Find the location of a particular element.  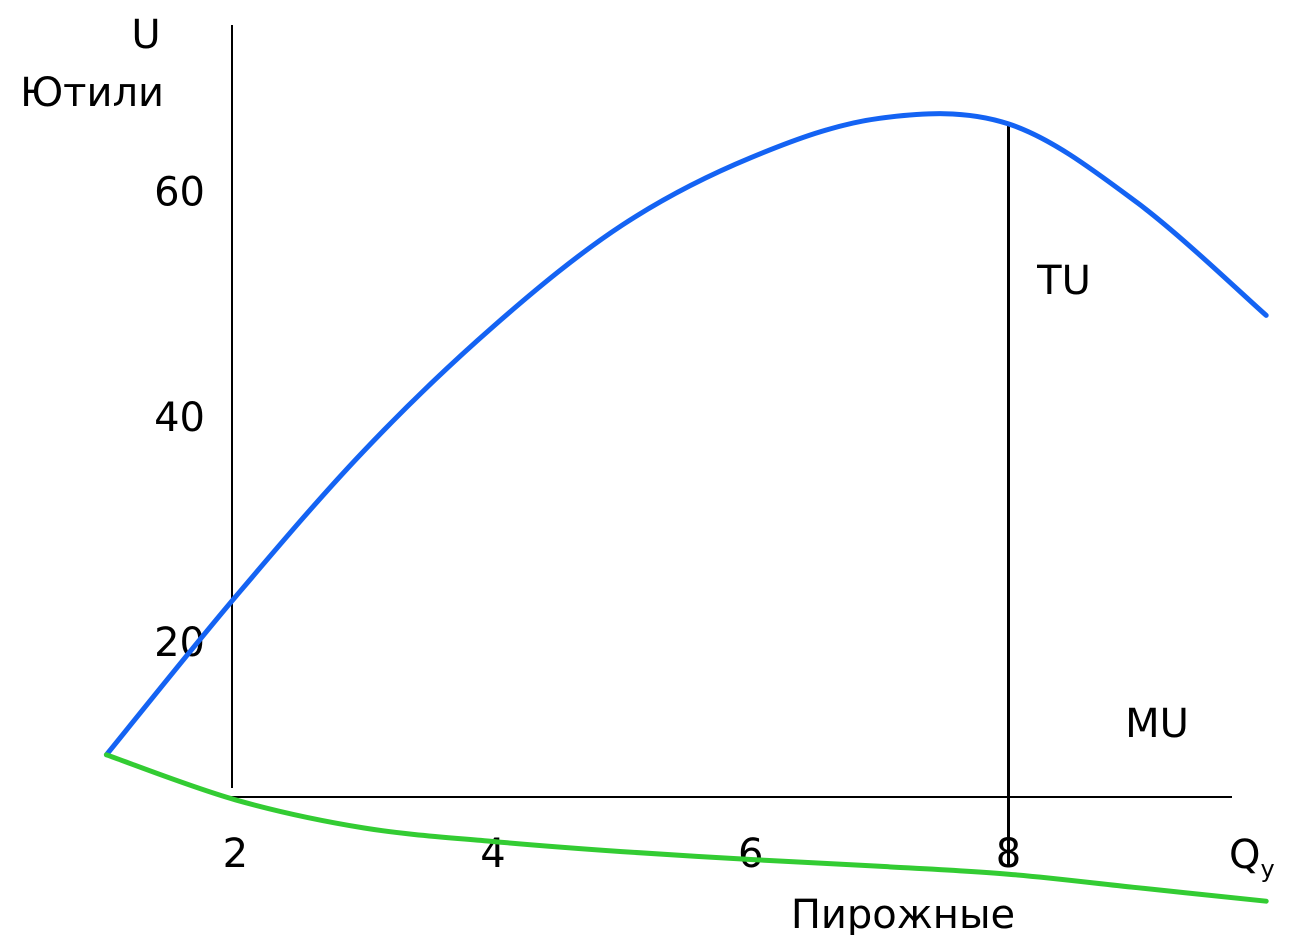

series-line-mu is located at coordinates (686, 828).